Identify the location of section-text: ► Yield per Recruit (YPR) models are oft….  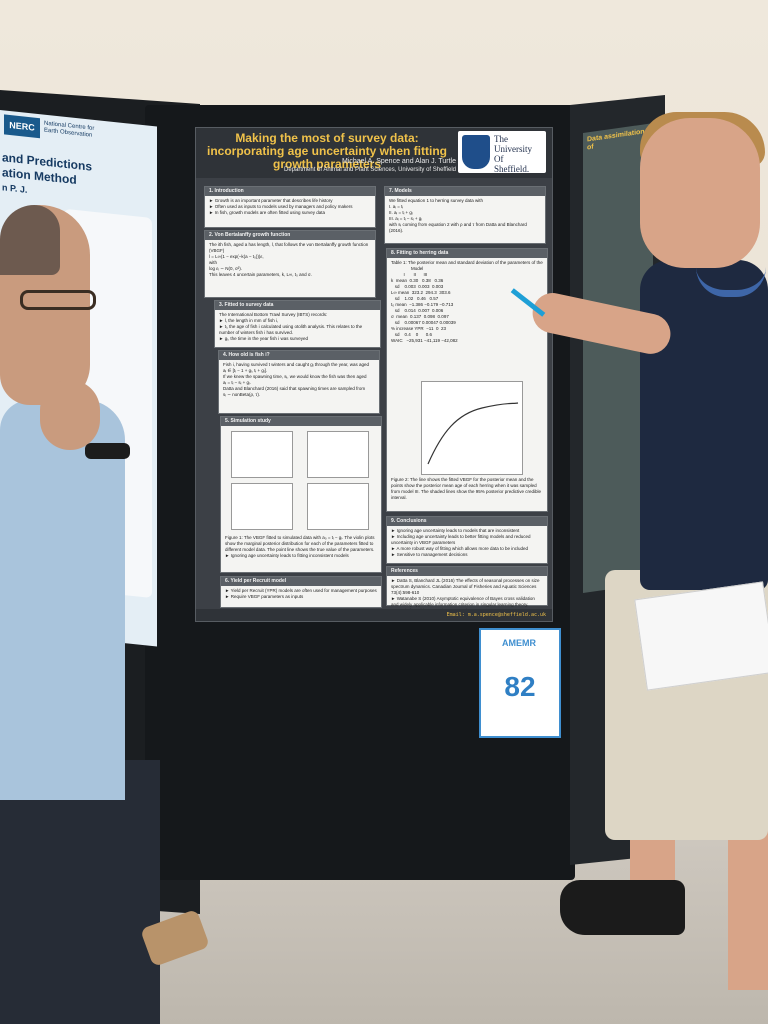
(301, 593).